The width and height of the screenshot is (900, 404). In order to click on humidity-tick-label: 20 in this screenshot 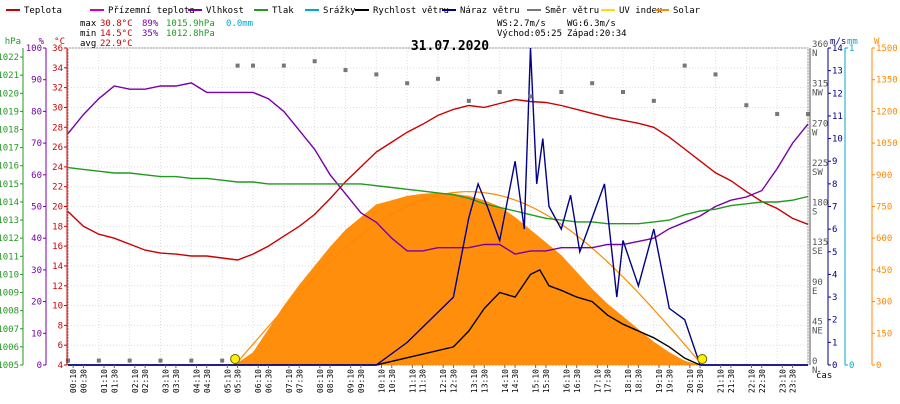, I will do `click(36, 303)`.